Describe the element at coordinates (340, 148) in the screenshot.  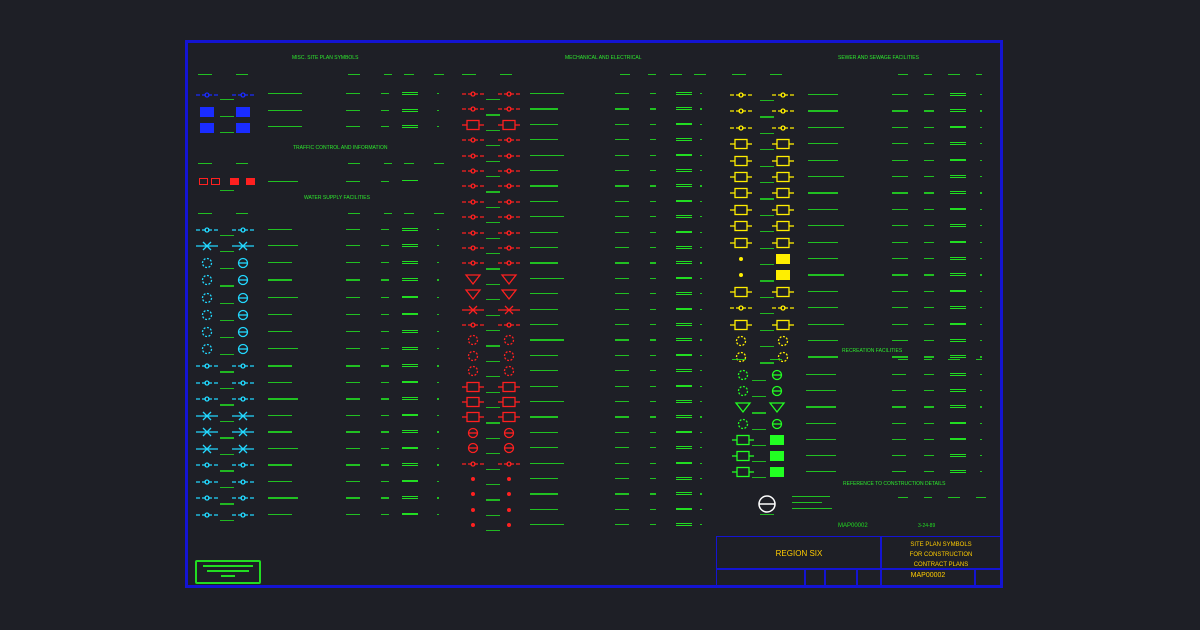
I see `heading-traffic-control: TRAFFIC CONTROL AND INFORMATION` at that location.